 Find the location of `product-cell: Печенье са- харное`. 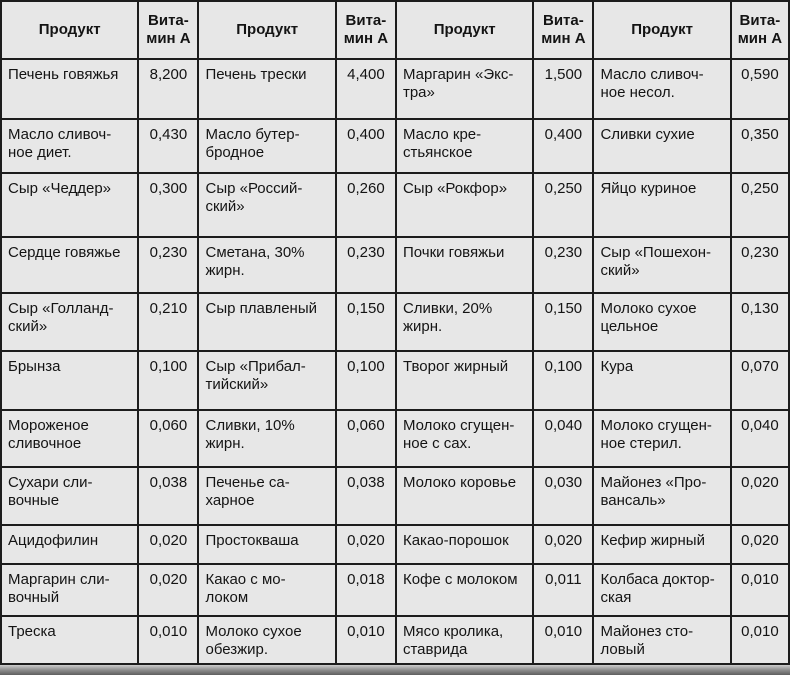

product-cell: Печенье са- харное is located at coordinates (267, 496).